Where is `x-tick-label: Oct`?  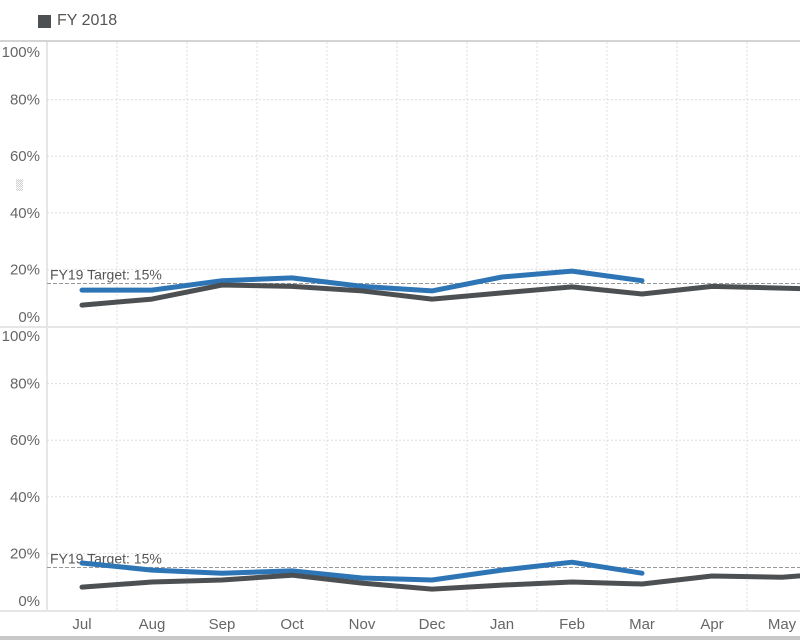 x-tick-label: Oct is located at coordinates (292, 624).